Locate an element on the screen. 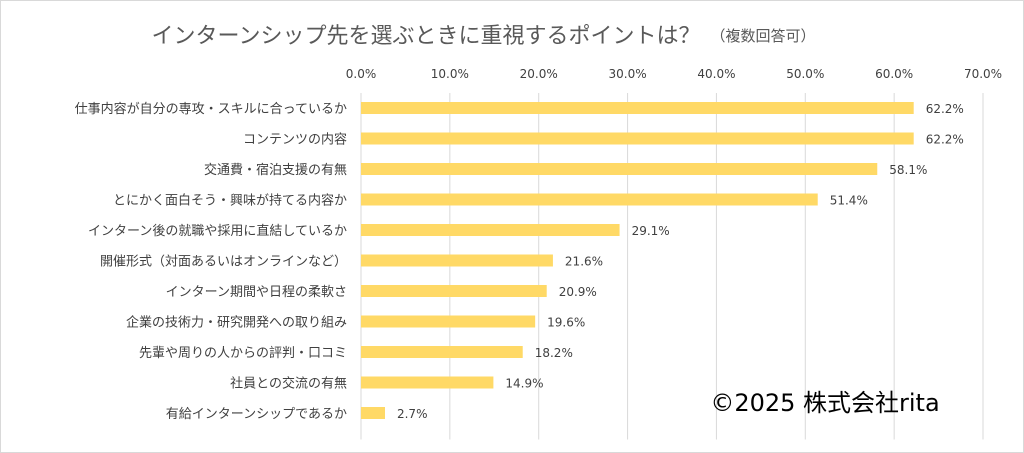  category-label: 先輩や周りの人からの評判・口コミ is located at coordinates (243, 353).